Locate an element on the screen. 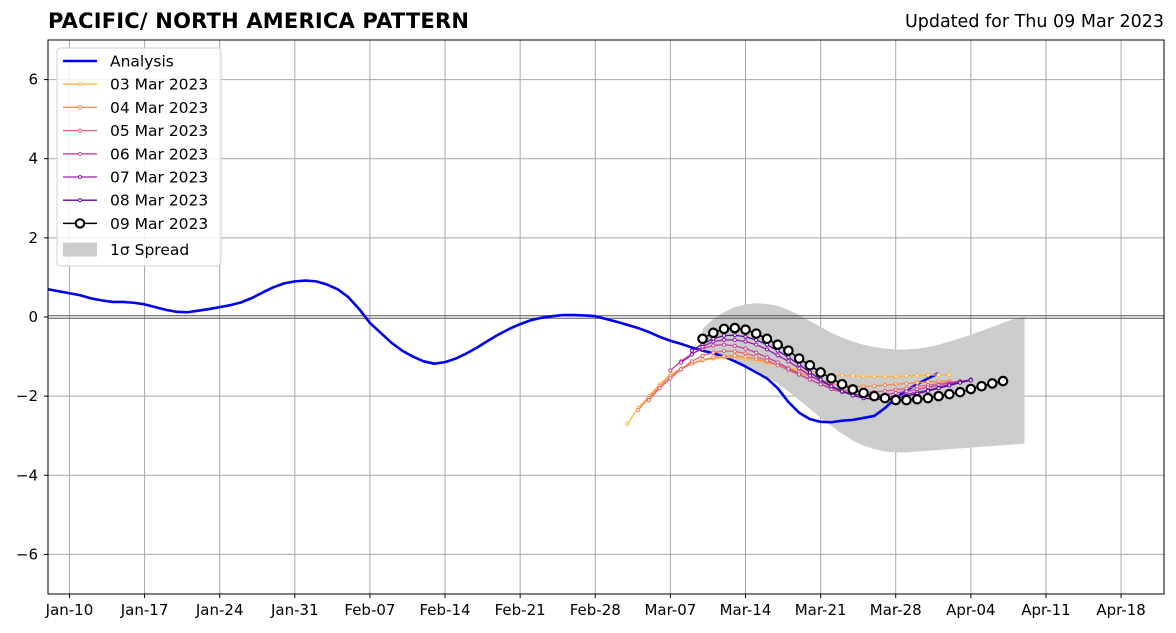 This screenshot has height=633, width=1176. forecast-line is located at coordinates (825, 368).